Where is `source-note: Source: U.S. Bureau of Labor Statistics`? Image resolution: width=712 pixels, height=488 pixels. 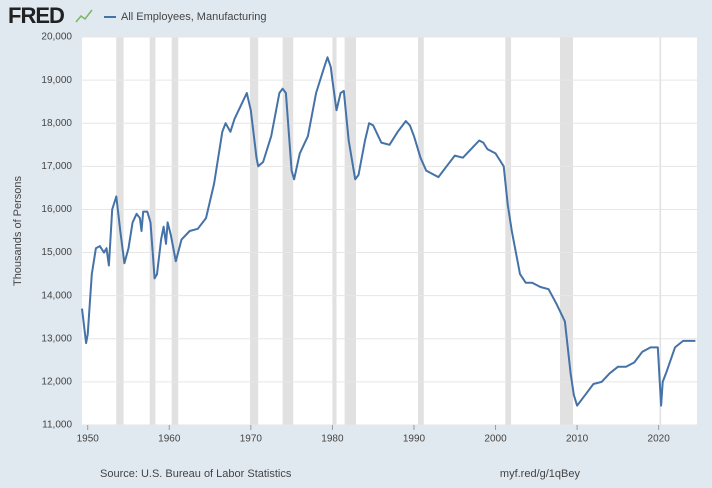 source-note: Source: U.S. Bureau of Labor Statistics is located at coordinates (196, 474).